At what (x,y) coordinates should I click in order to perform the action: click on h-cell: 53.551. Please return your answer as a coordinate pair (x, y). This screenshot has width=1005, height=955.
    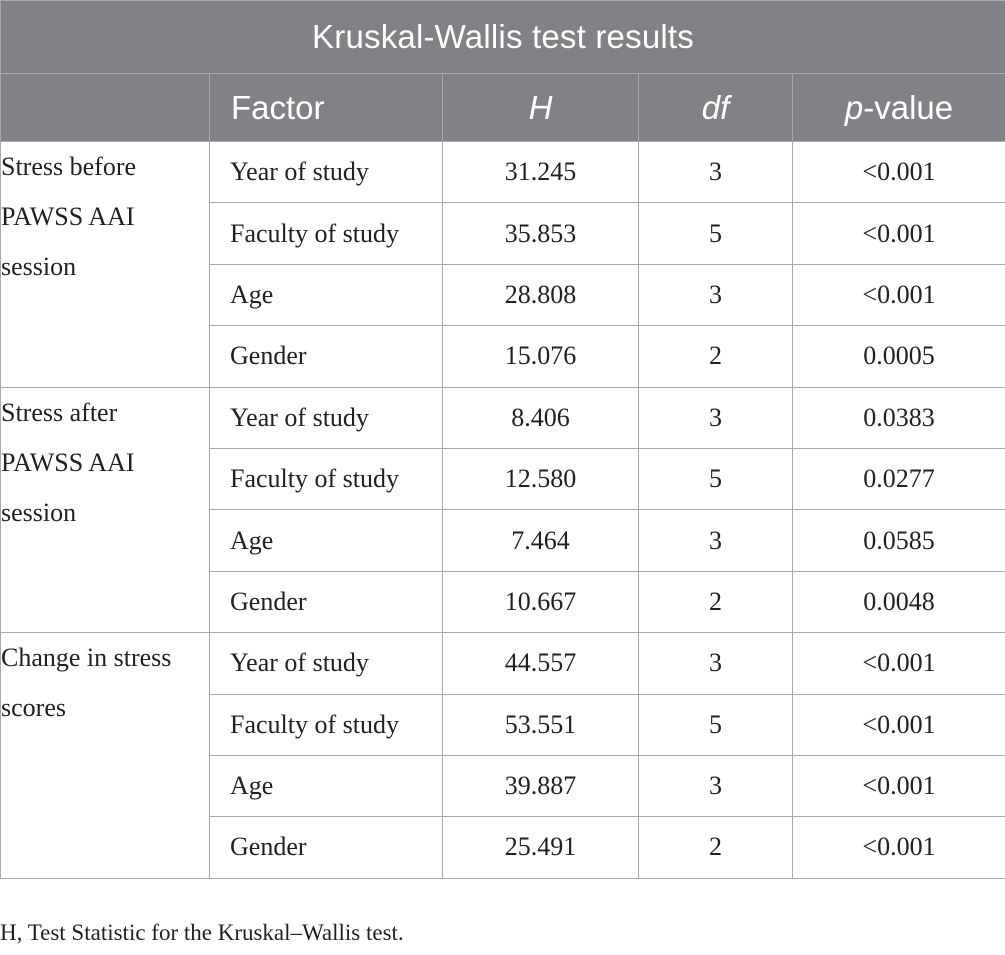
    Looking at the image, I should click on (540, 724).